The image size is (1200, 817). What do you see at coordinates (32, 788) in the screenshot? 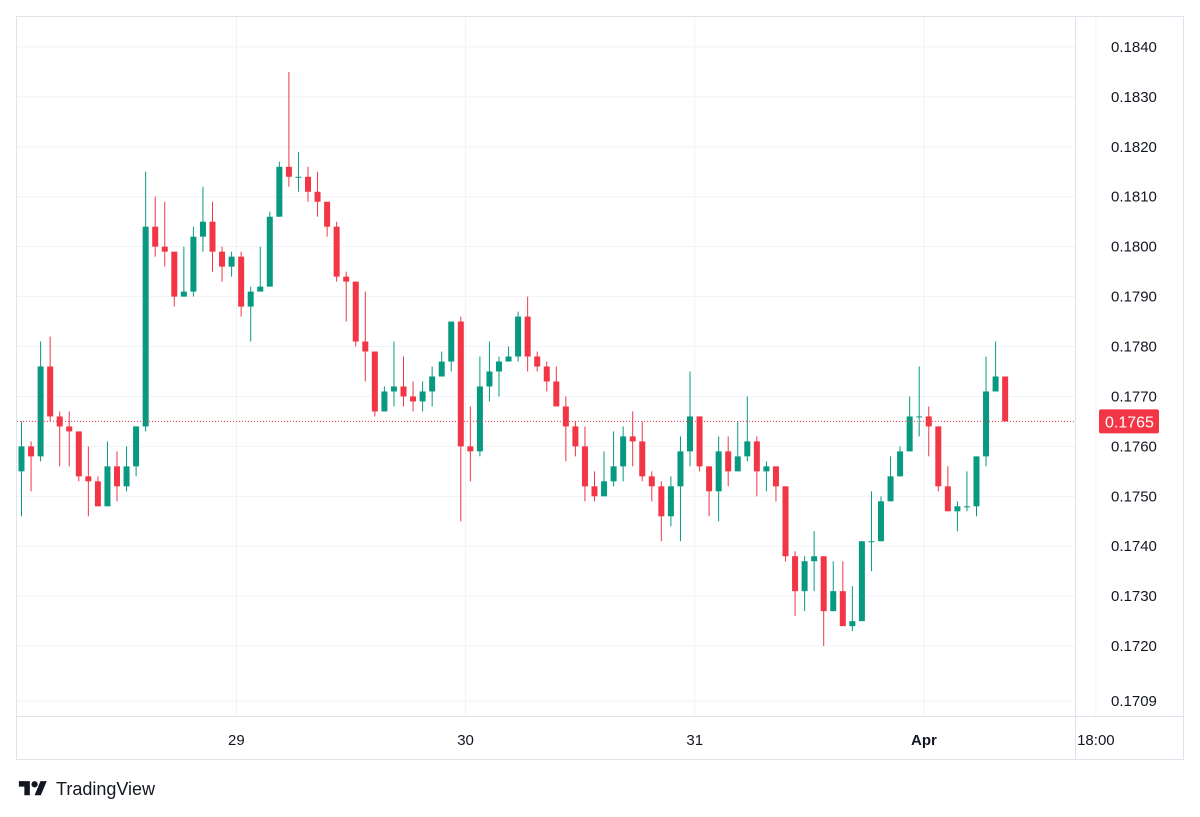
I see `tradingview-logo-icon` at bounding box center [32, 788].